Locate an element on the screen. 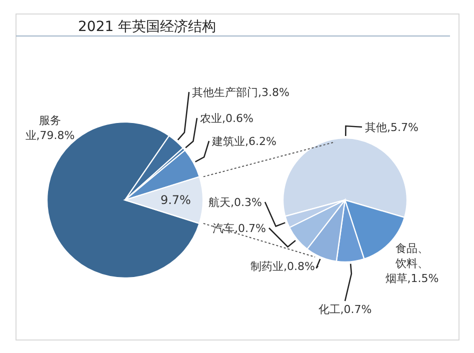 The width and height of the screenshot is (474, 353). slice-label: 建筑业,6.2% is located at coordinates (243, 141).